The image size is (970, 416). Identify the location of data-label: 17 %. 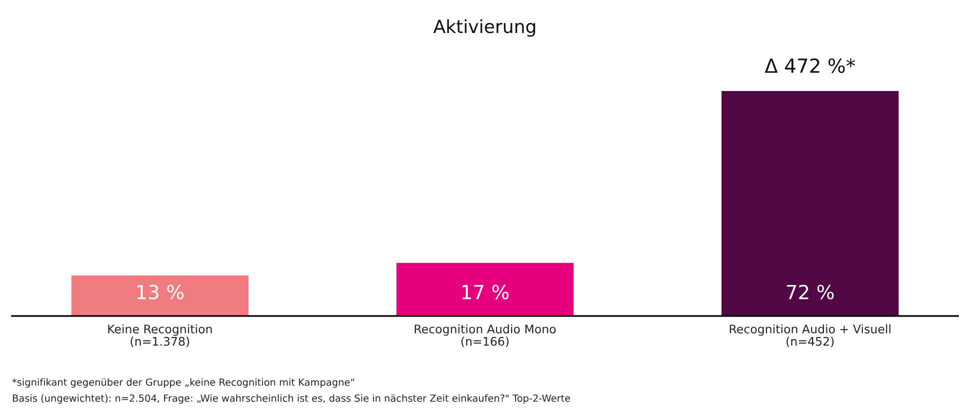
(485, 292).